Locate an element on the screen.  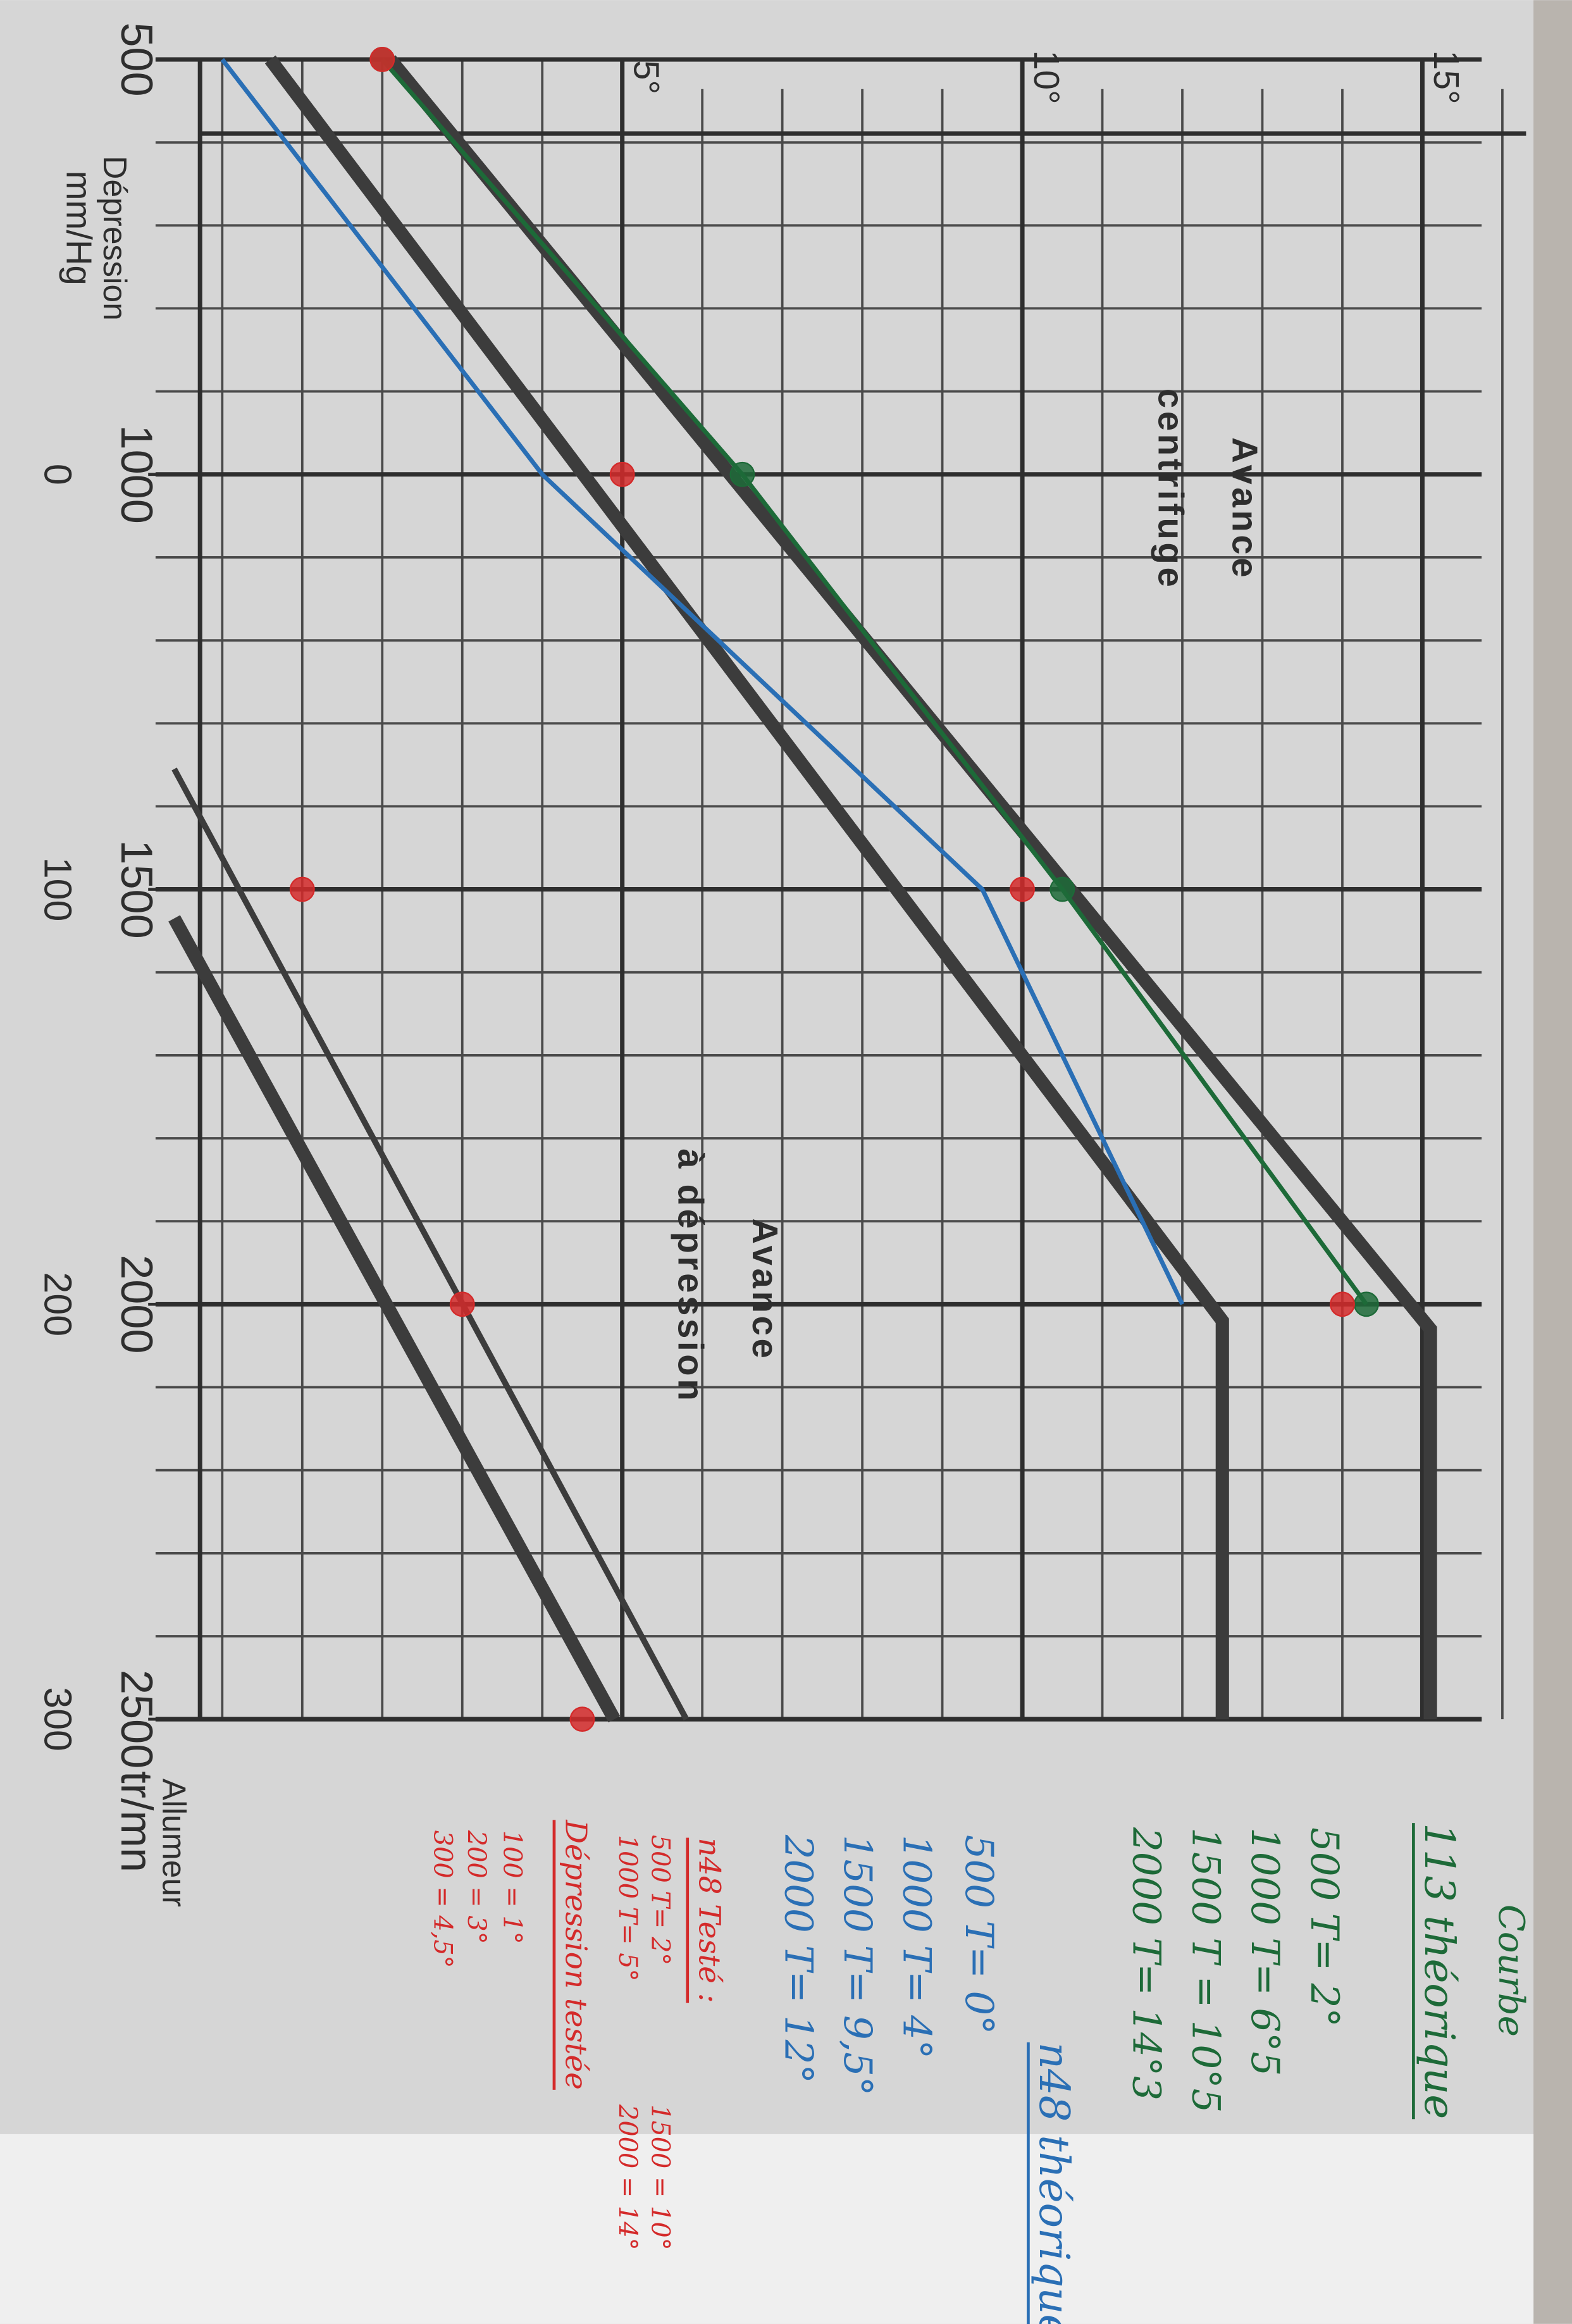
legend-entry: n48 Testé : is located at coordinates (708, 1921).